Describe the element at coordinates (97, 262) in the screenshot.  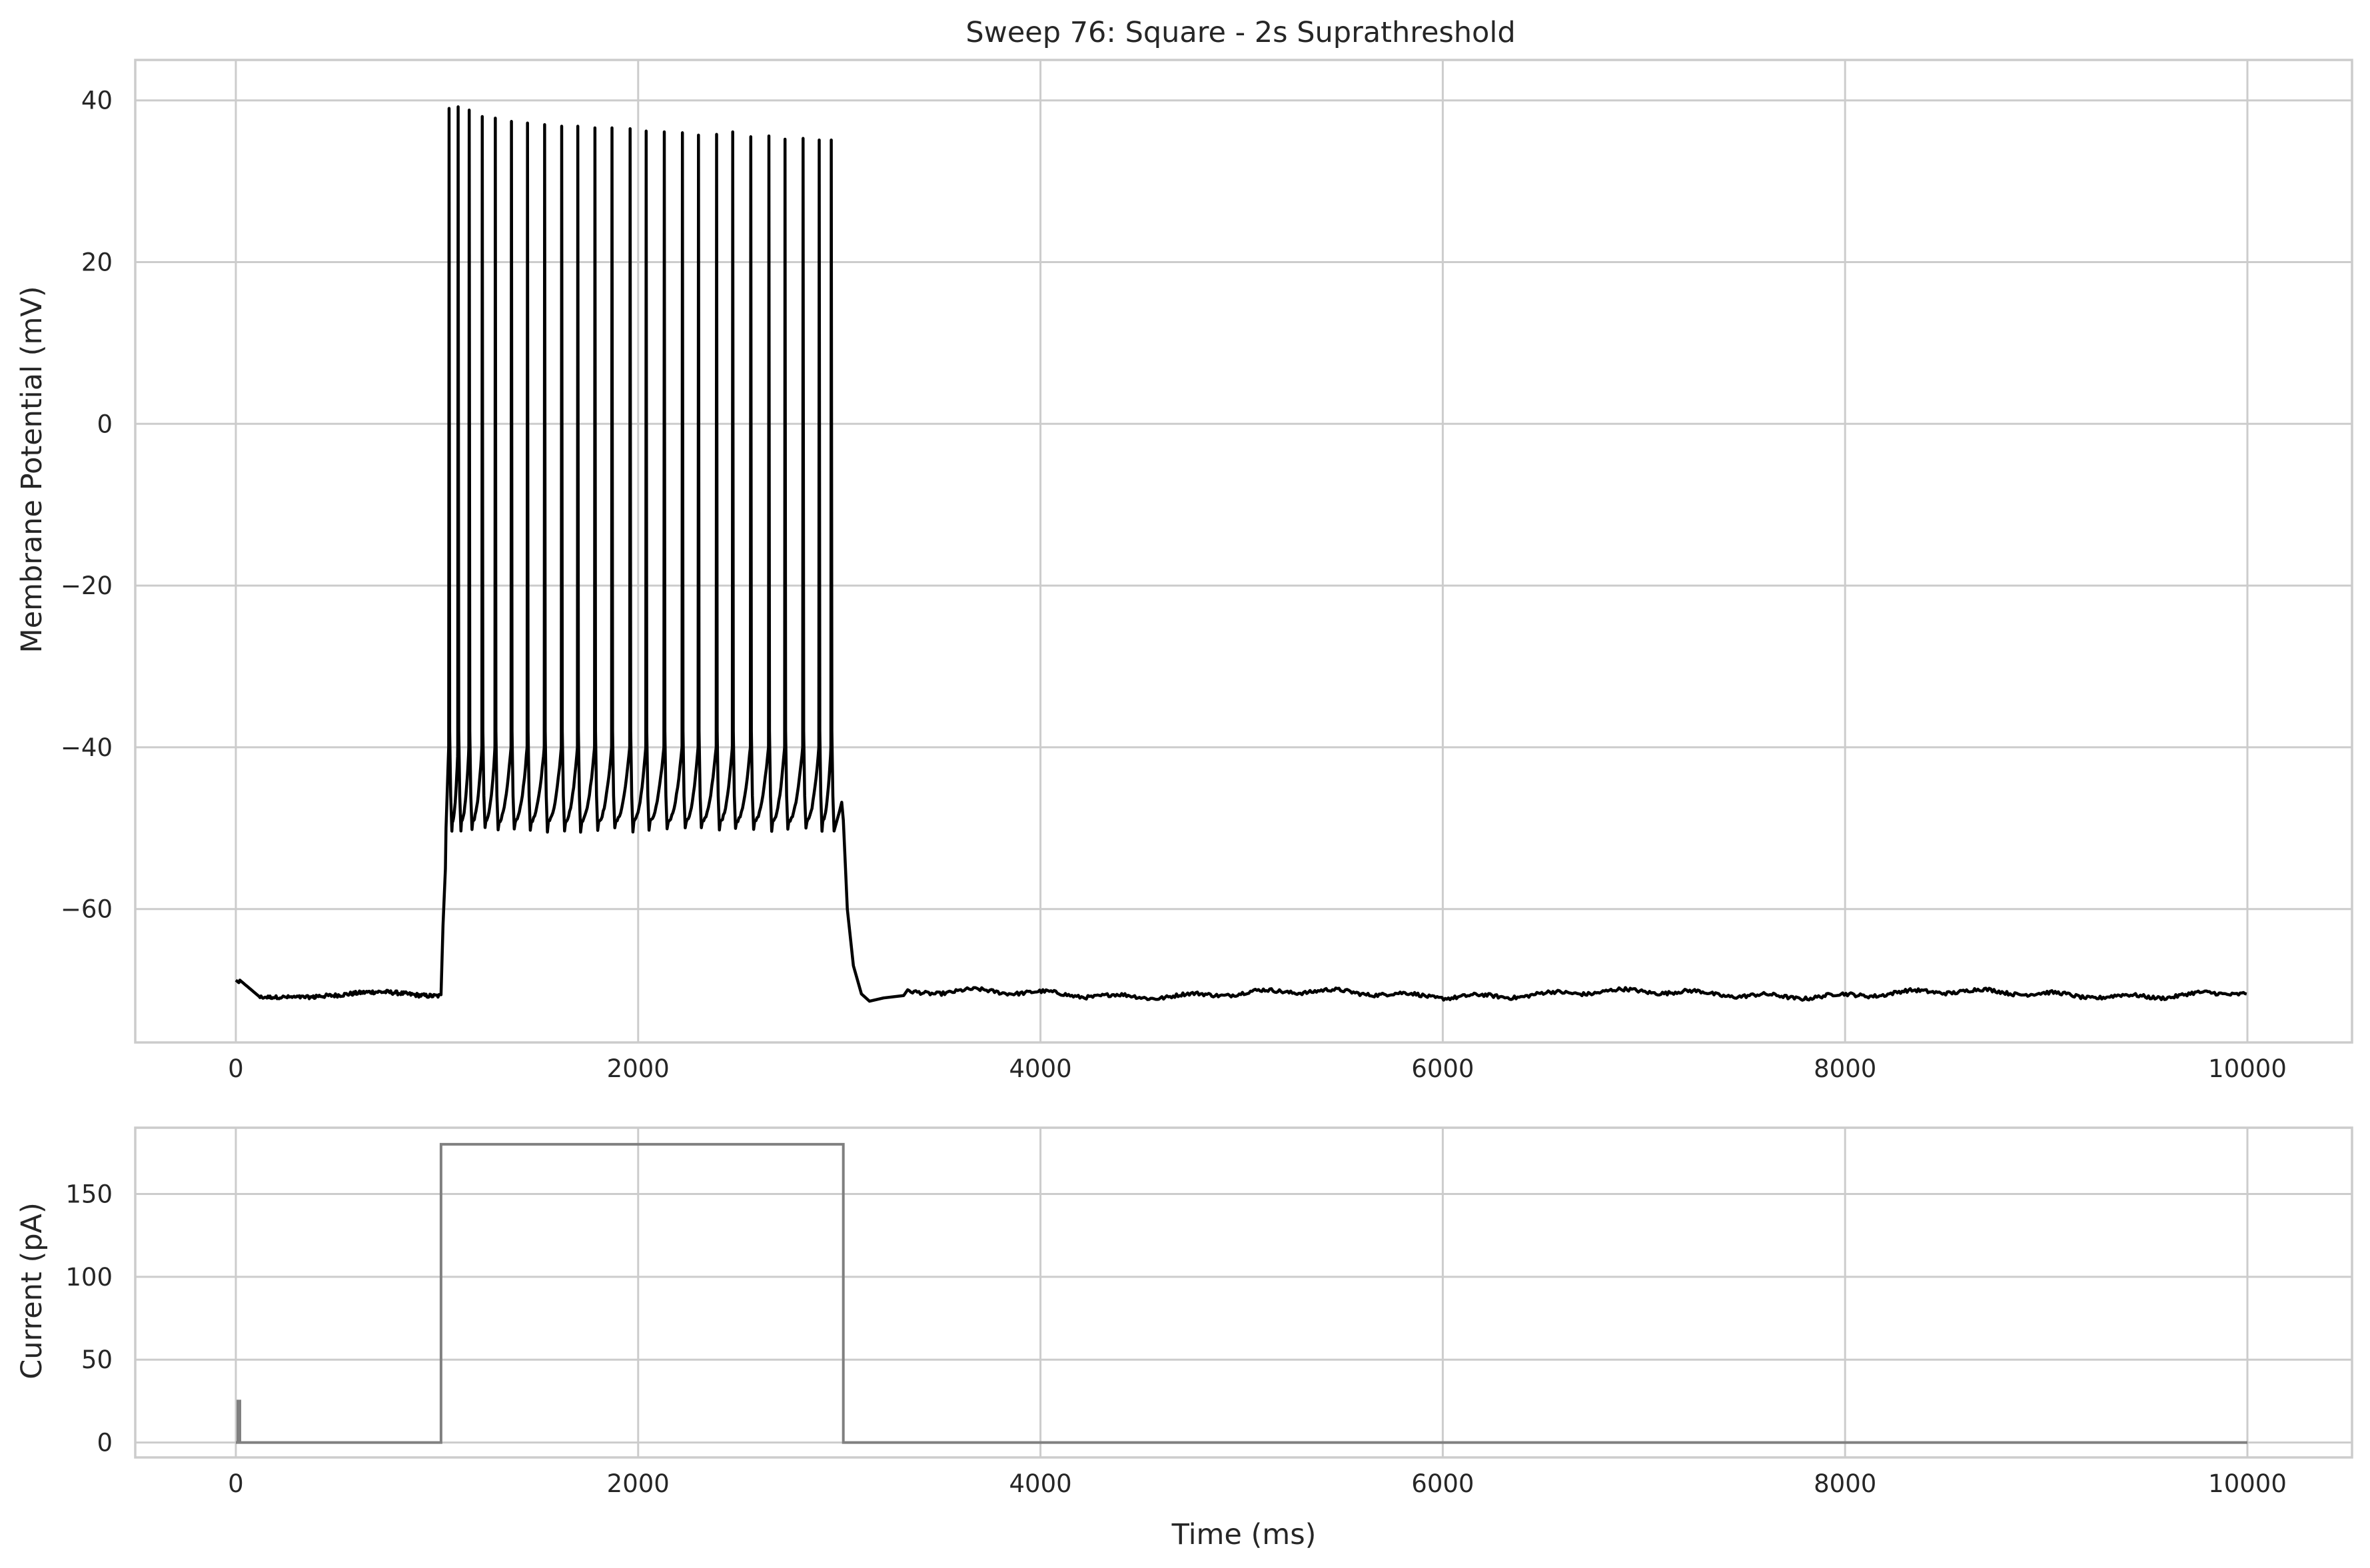
I see `voltage-y-tick-label: 20` at that location.